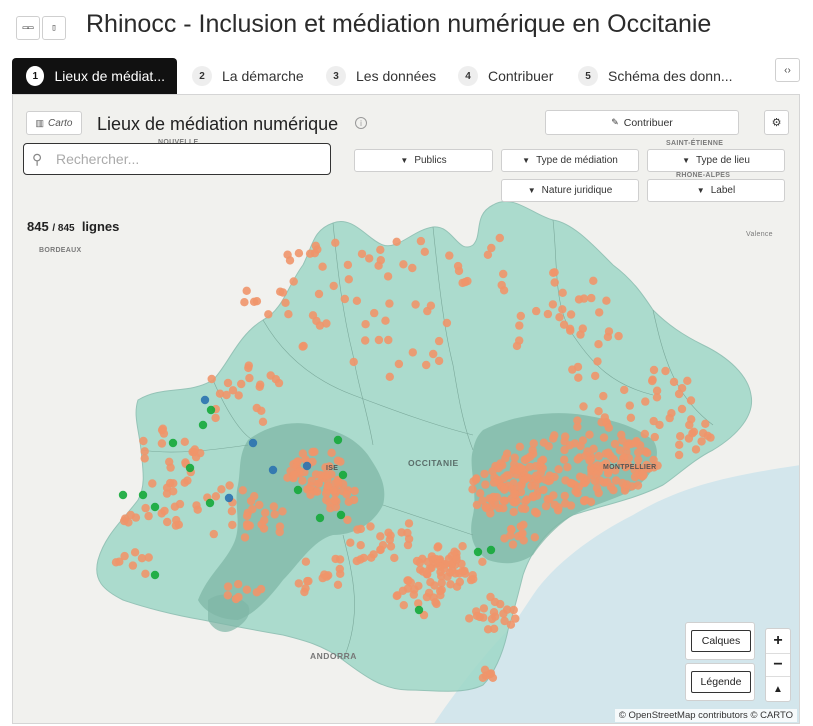 The image size is (813, 726). Describe the element at coordinates (28, 28) in the screenshot. I see `layout-toggle-button: ▭▭` at that location.